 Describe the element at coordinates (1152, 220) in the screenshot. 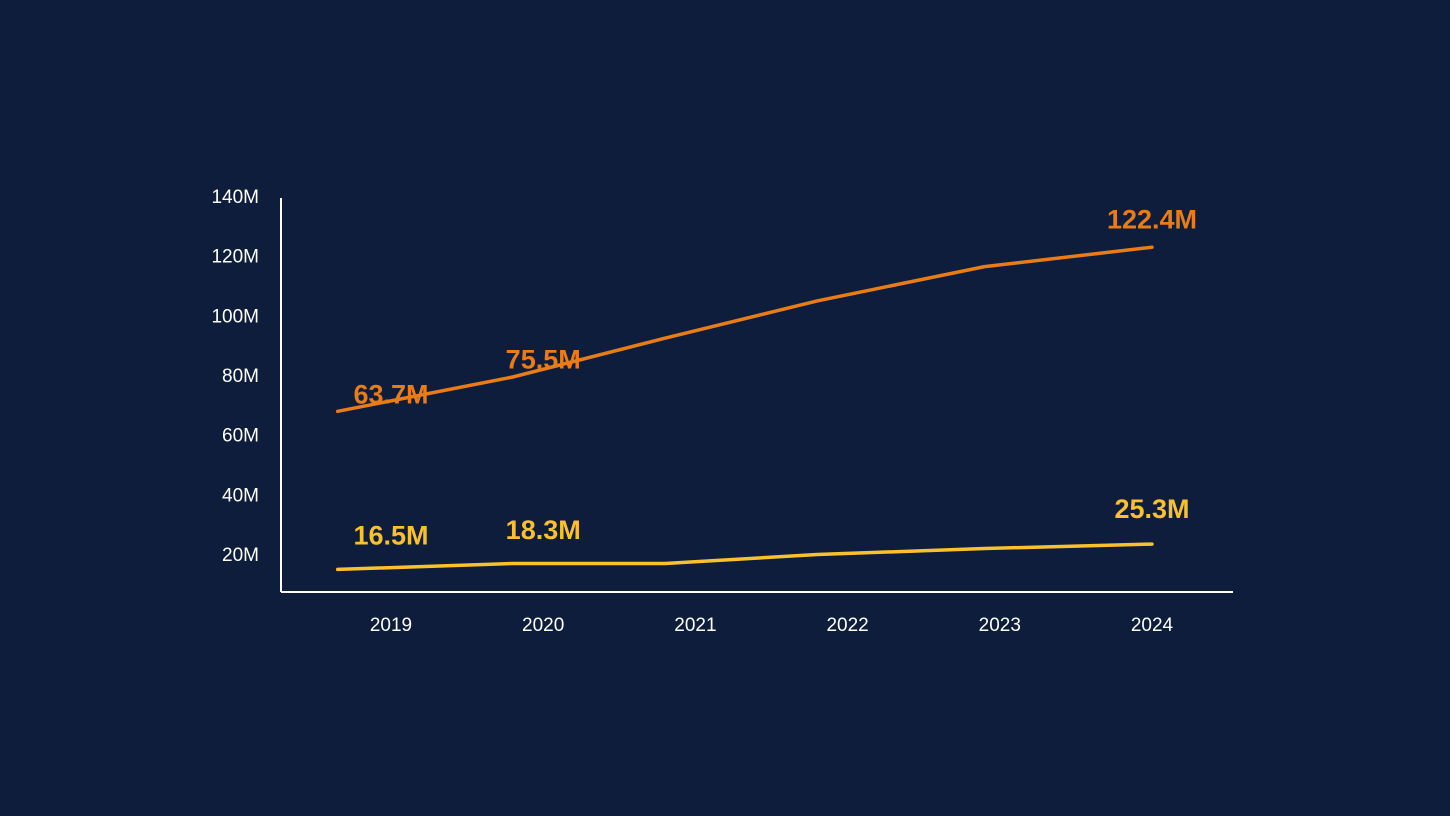

I see `data-label: 122.4M` at that location.